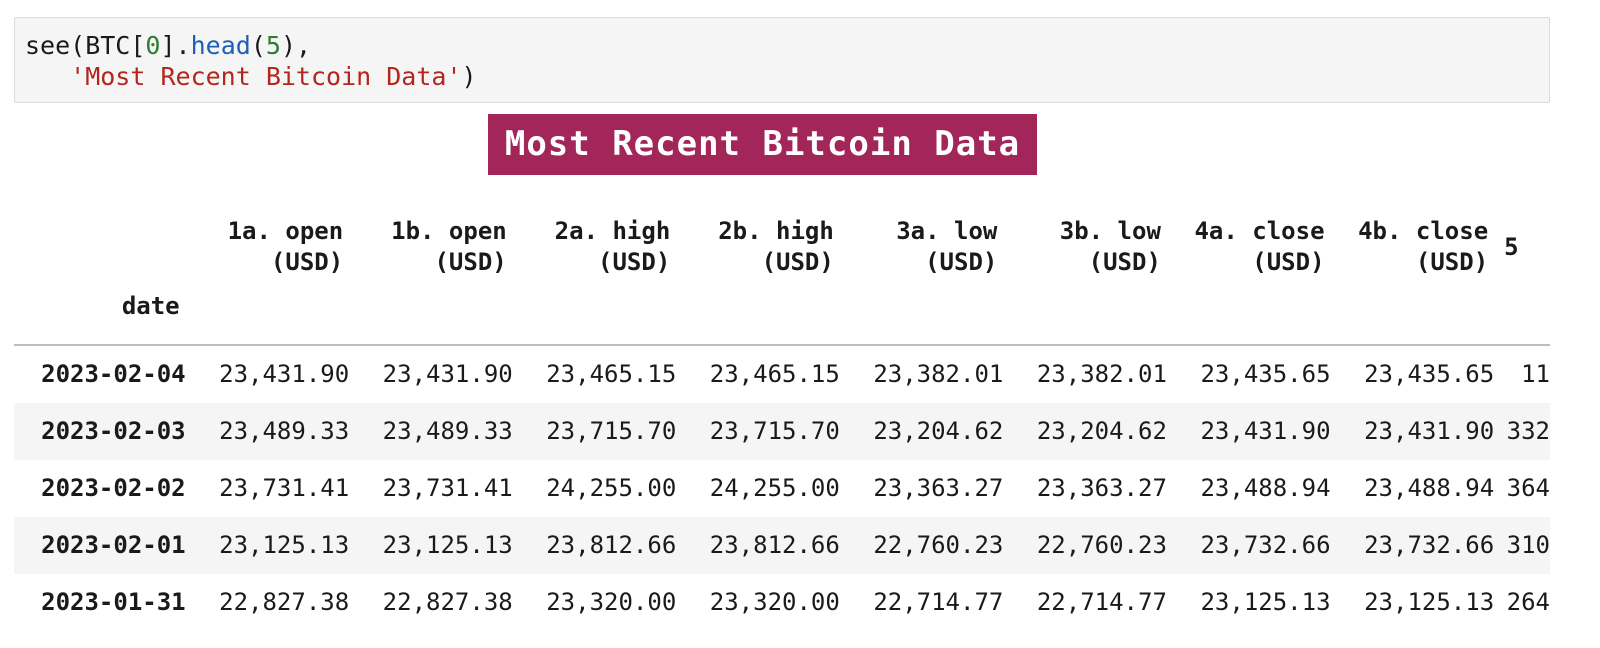  Describe the element at coordinates (258, 45) in the screenshot. I see `code-token-paren: (` at that location.